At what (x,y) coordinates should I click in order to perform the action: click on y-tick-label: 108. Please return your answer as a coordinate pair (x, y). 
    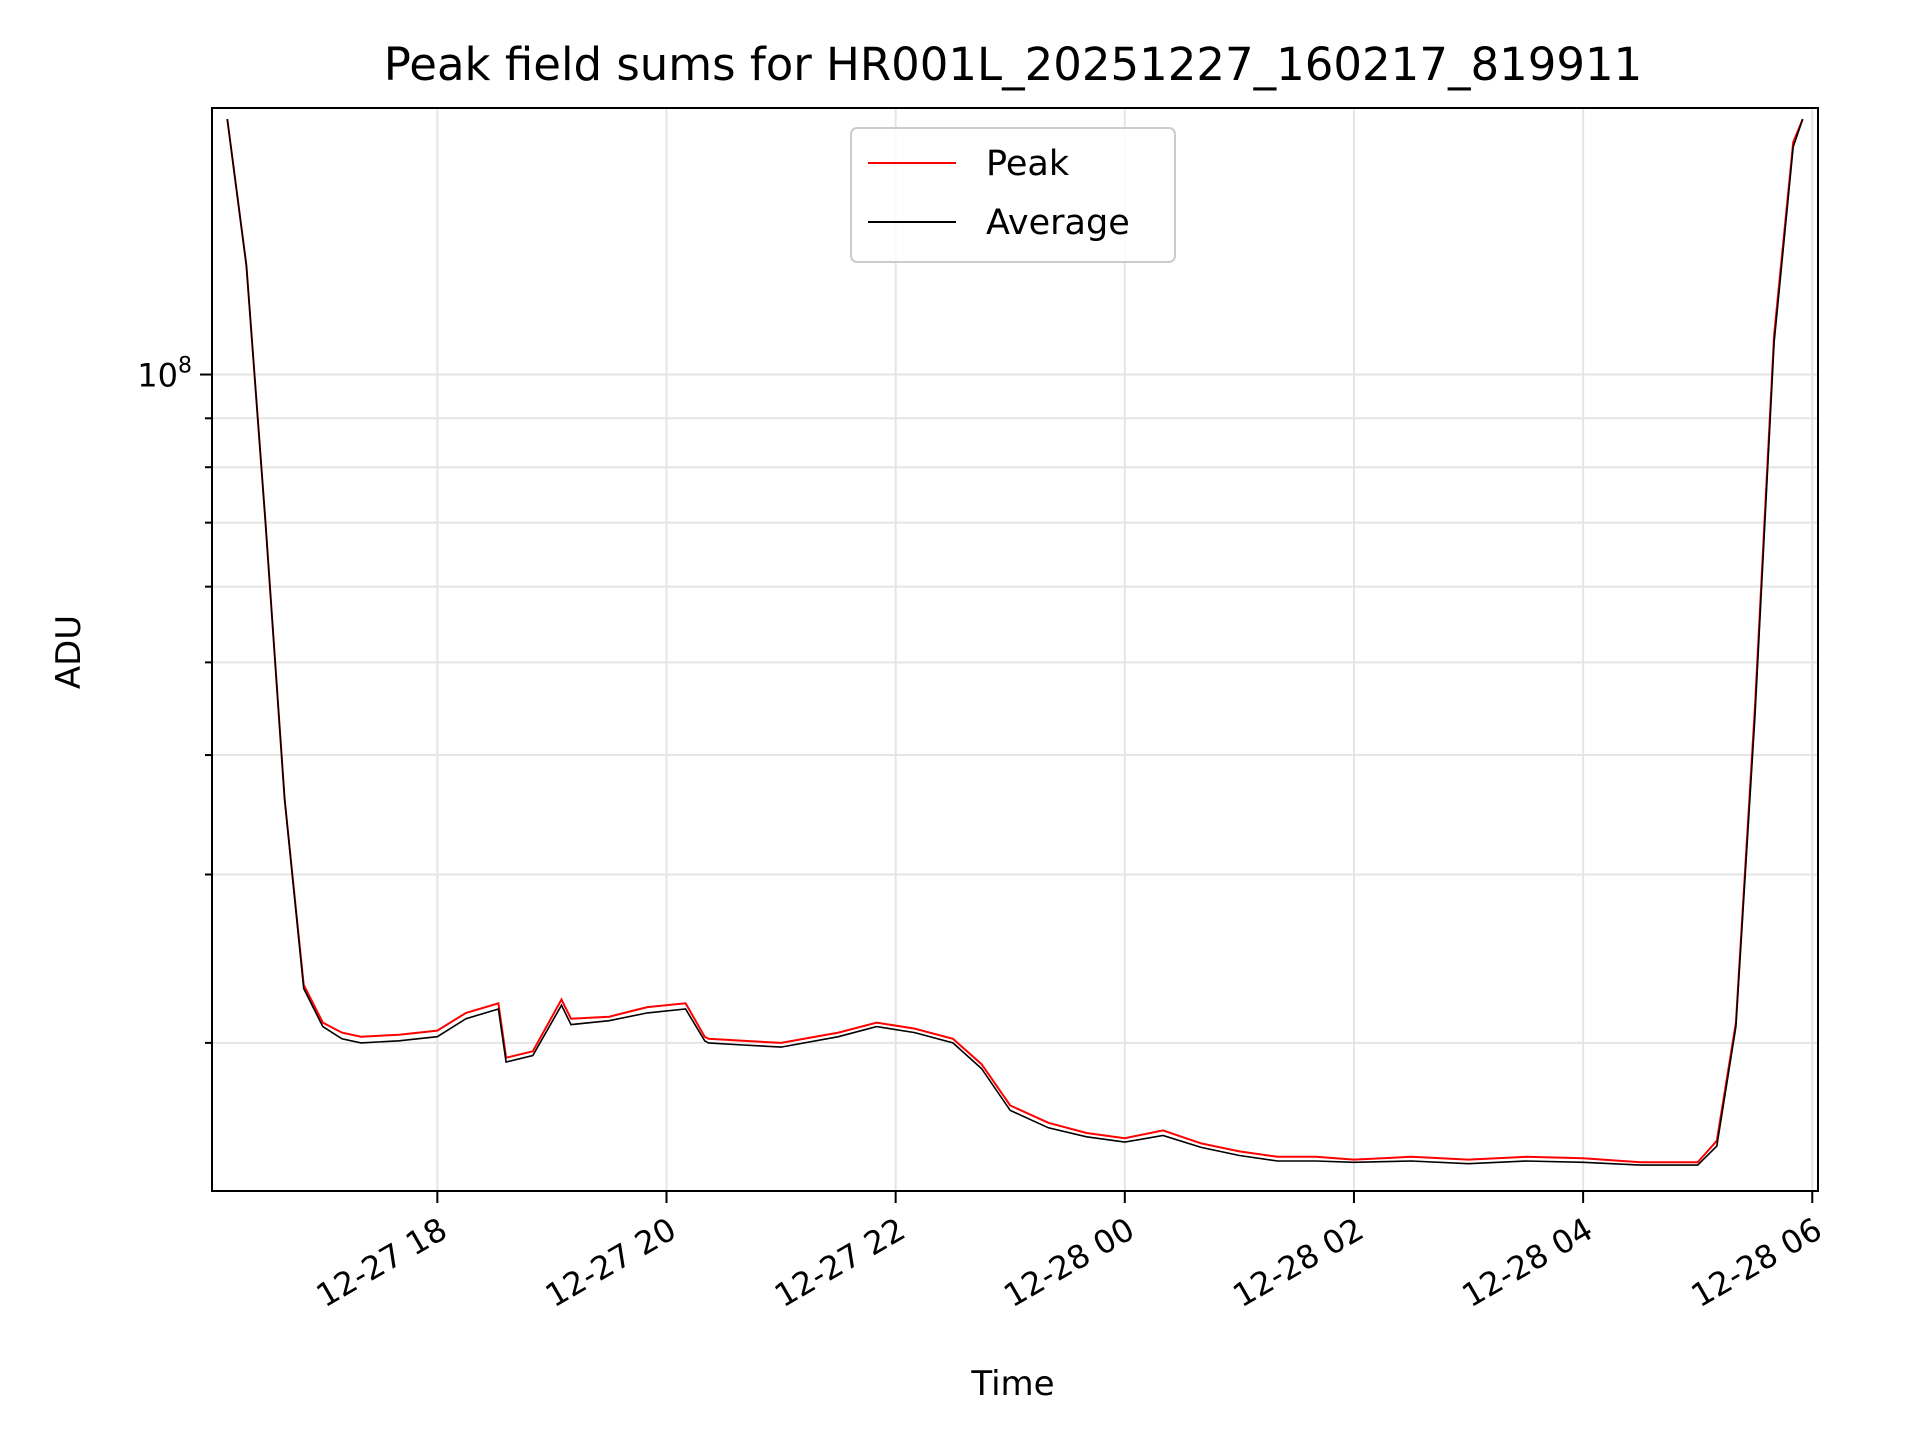
    Looking at the image, I should click on (164, 374).